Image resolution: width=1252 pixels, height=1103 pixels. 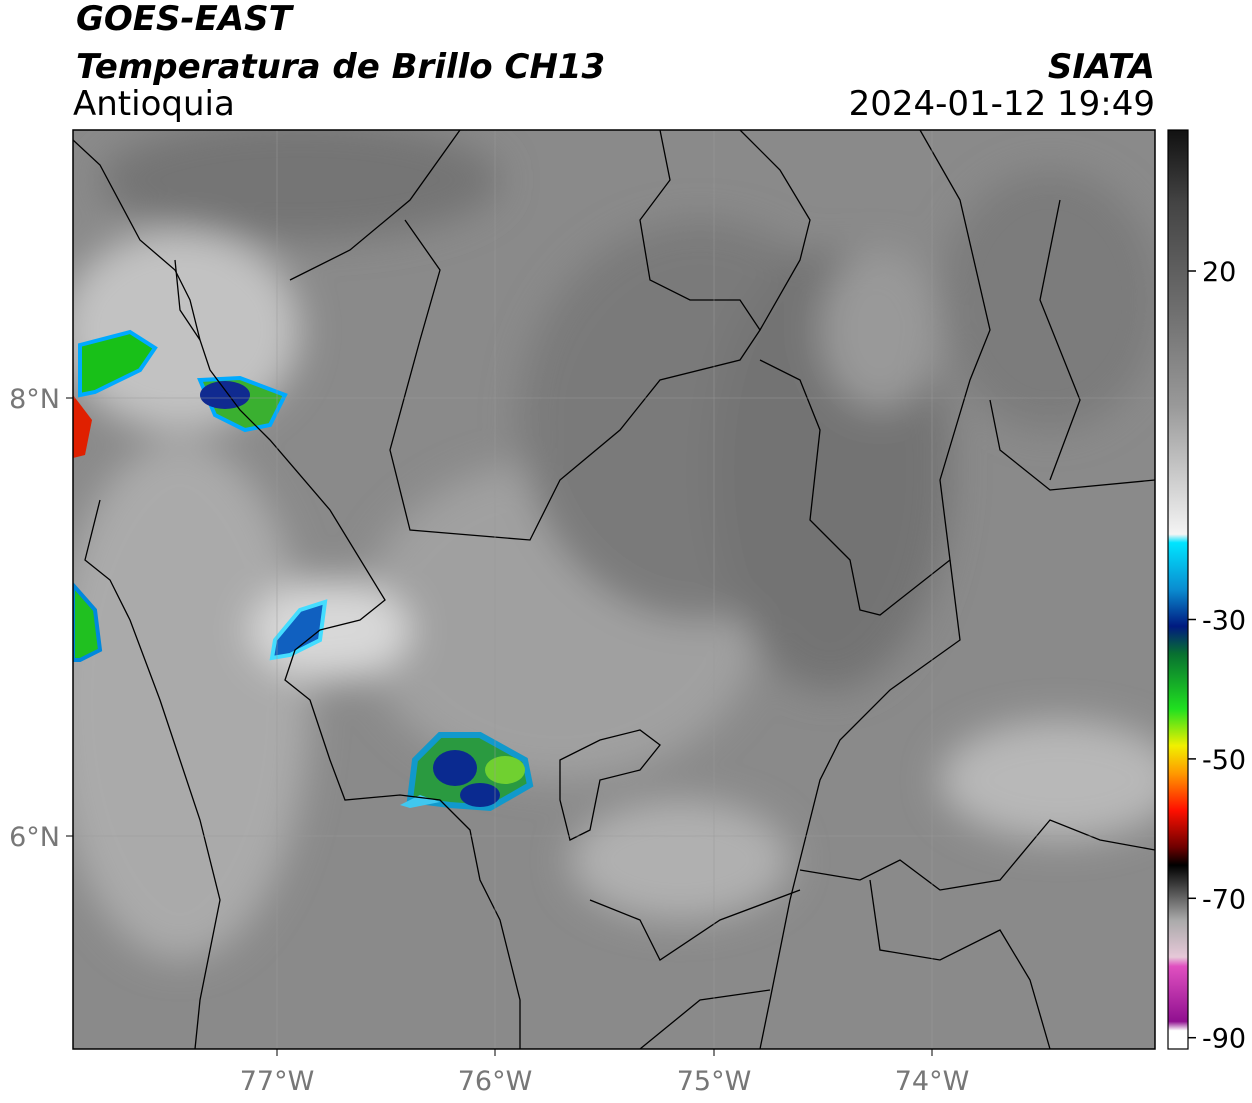 I want to click on lat-label: 8°N, so click(x=34, y=399).